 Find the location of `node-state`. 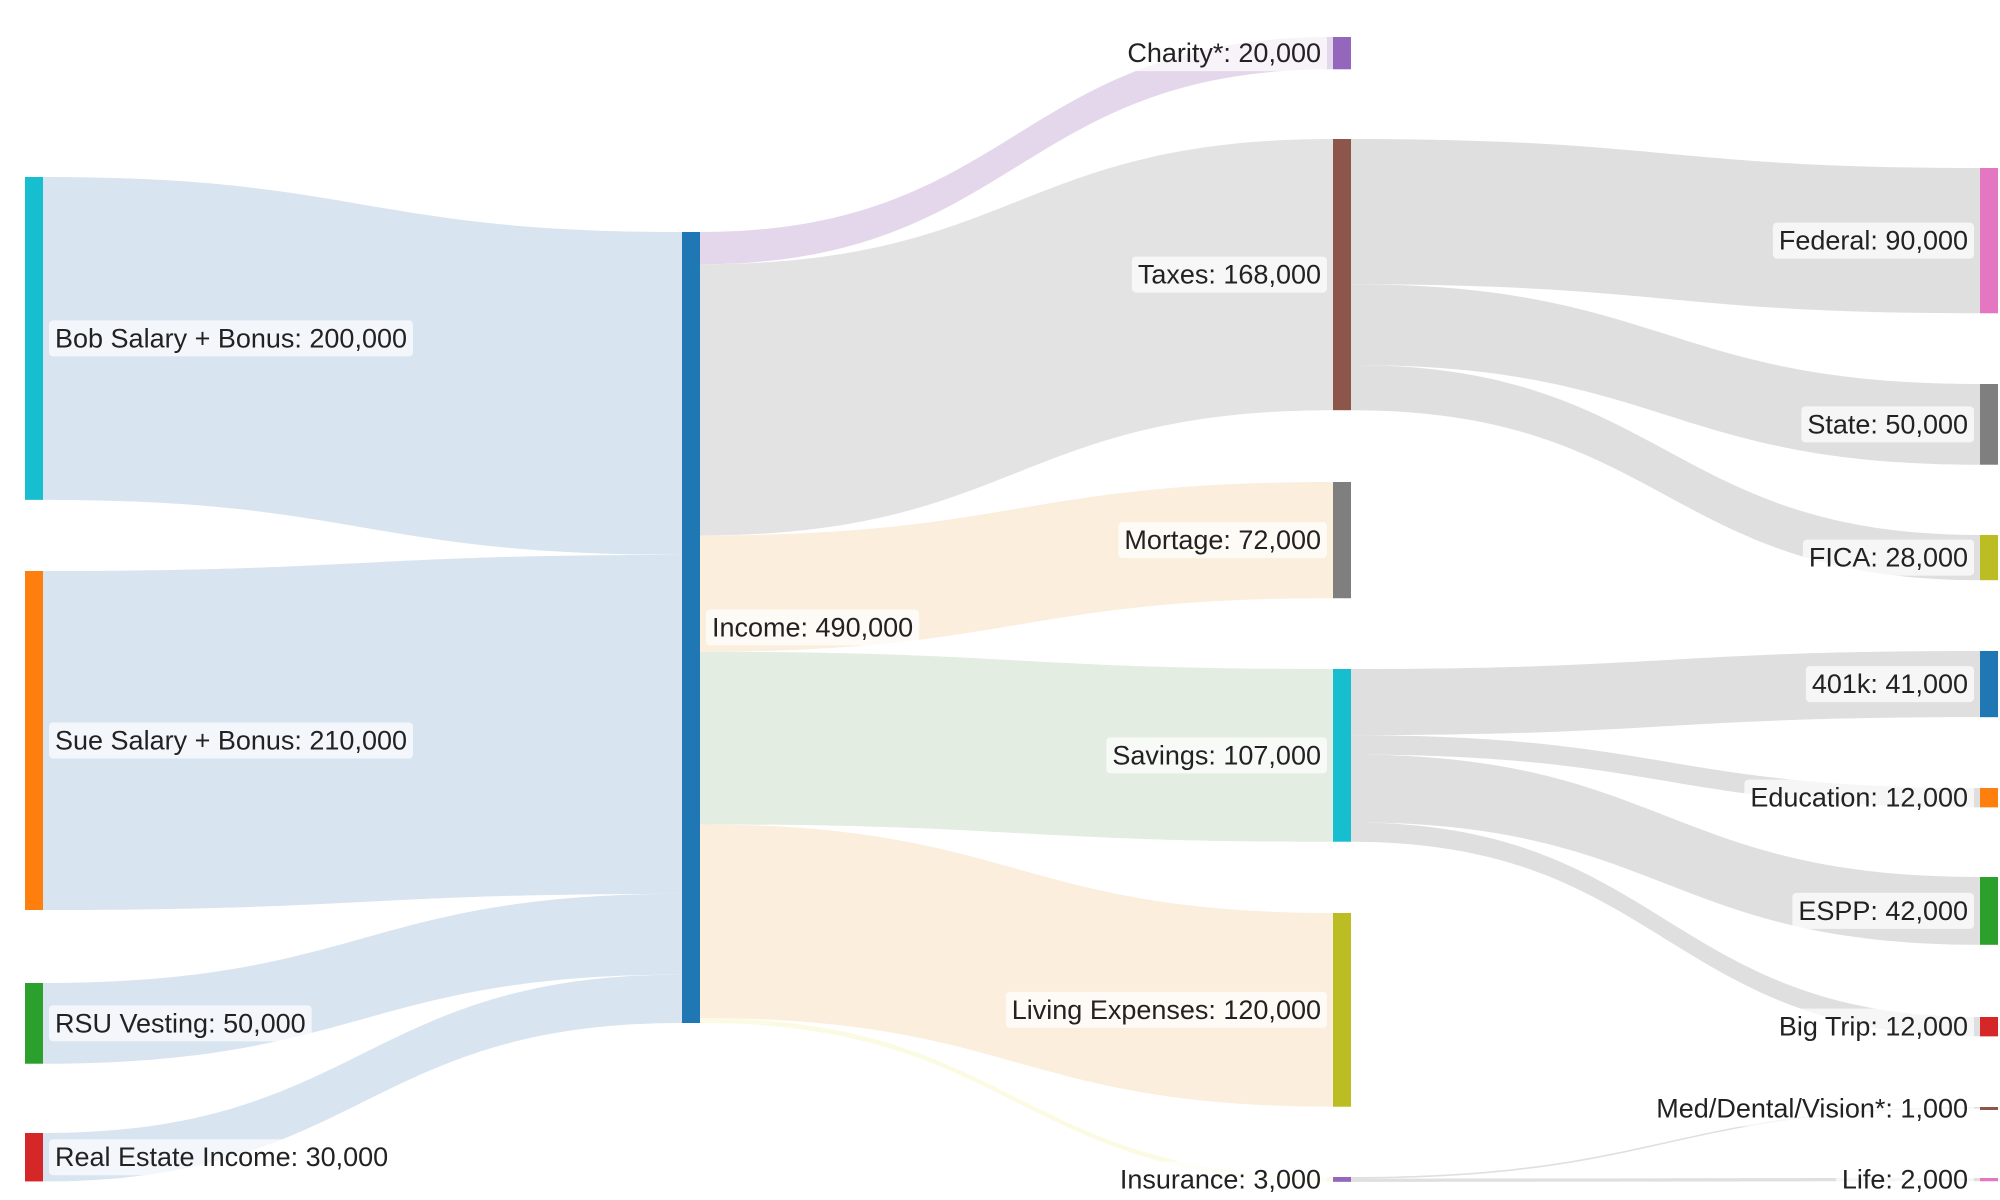

node-state is located at coordinates (1989, 424).